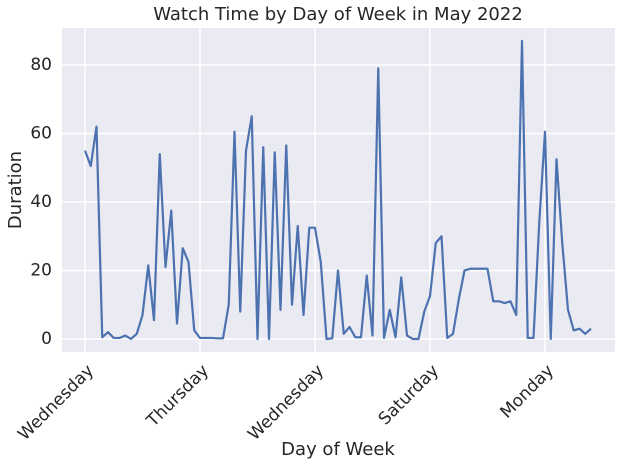 This screenshot has height=467, width=625. I want to click on chart-title: Watch Time by Day of Week in May 2022, so click(338, 14).